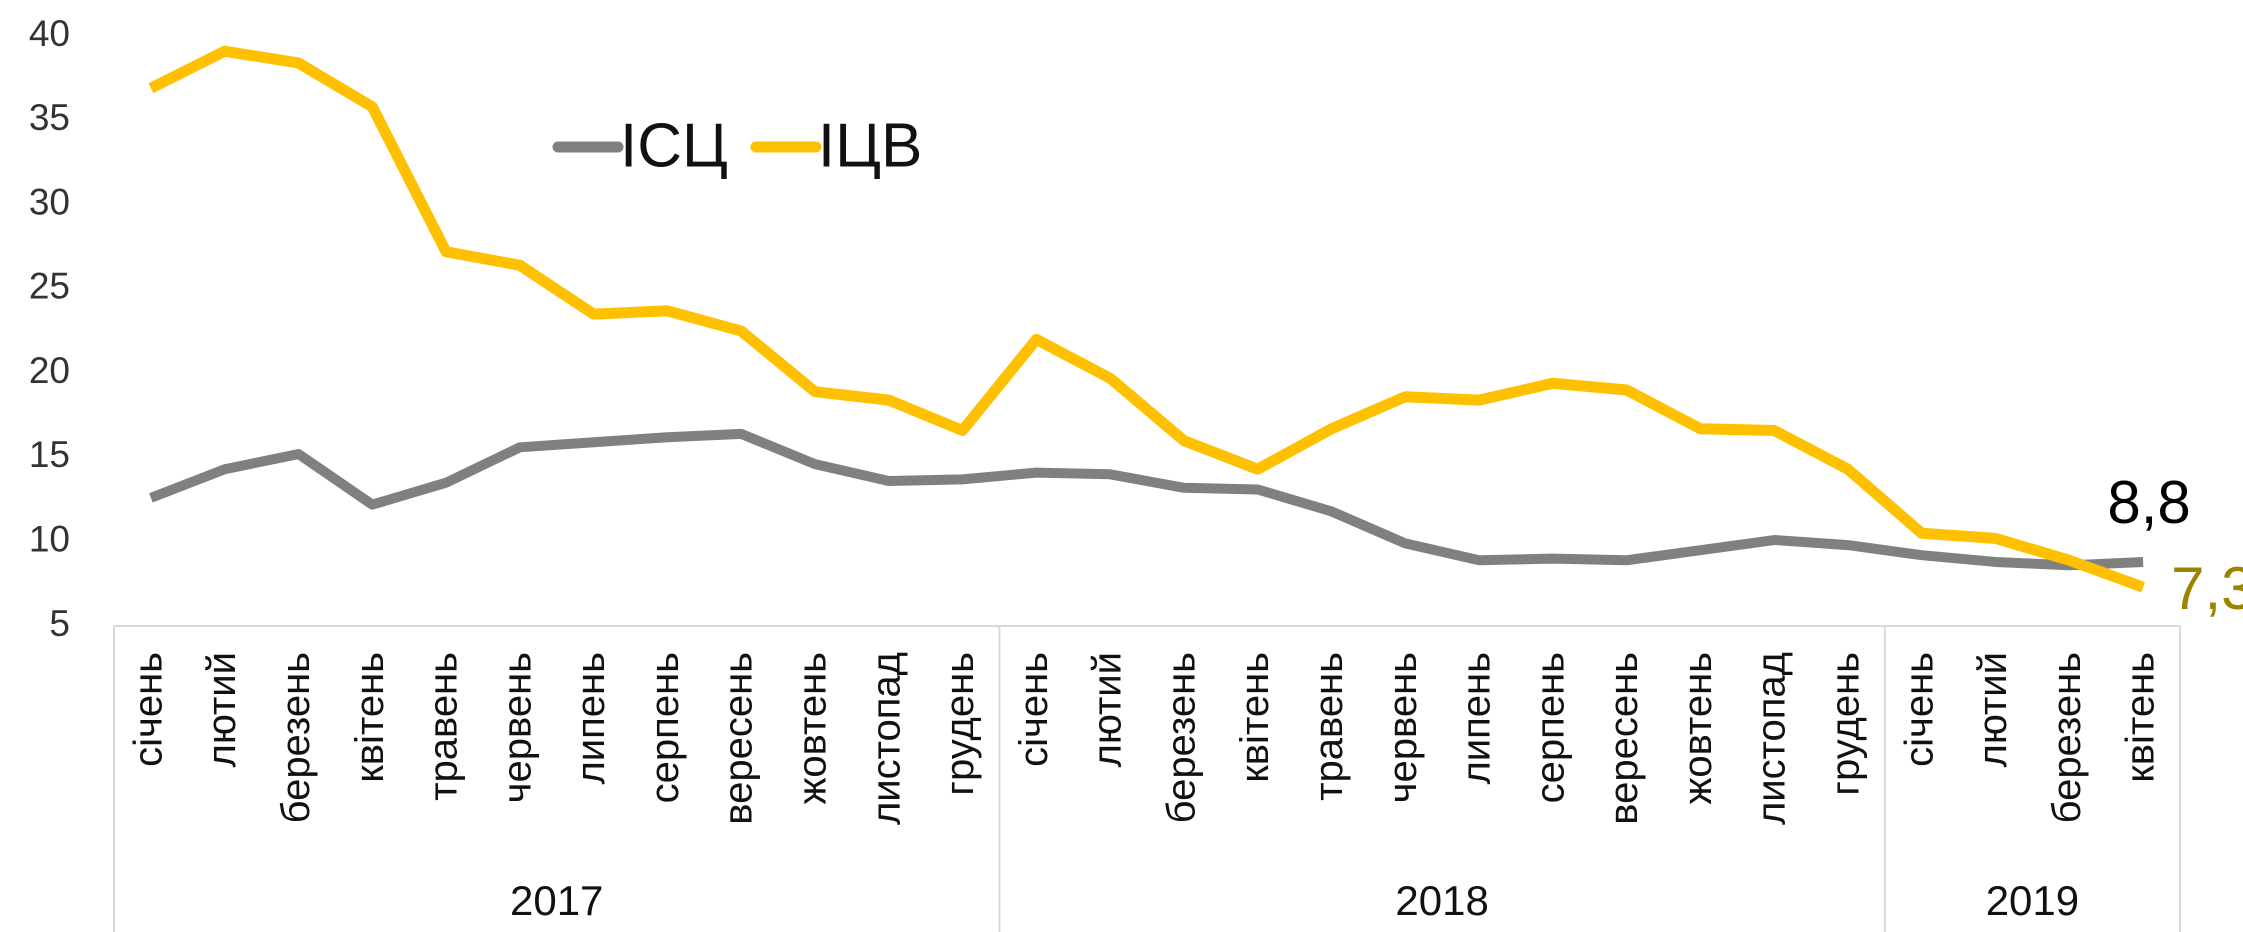  What do you see at coordinates (49, 454) in the screenshot?
I see `y-tick-label: 15` at bounding box center [49, 454].